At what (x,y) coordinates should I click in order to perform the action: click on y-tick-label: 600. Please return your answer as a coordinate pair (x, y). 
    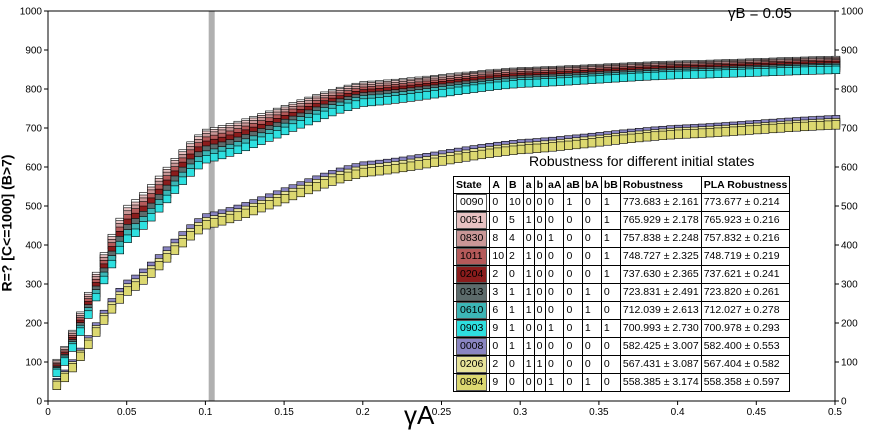
    Looking at the image, I should click on (33, 168).